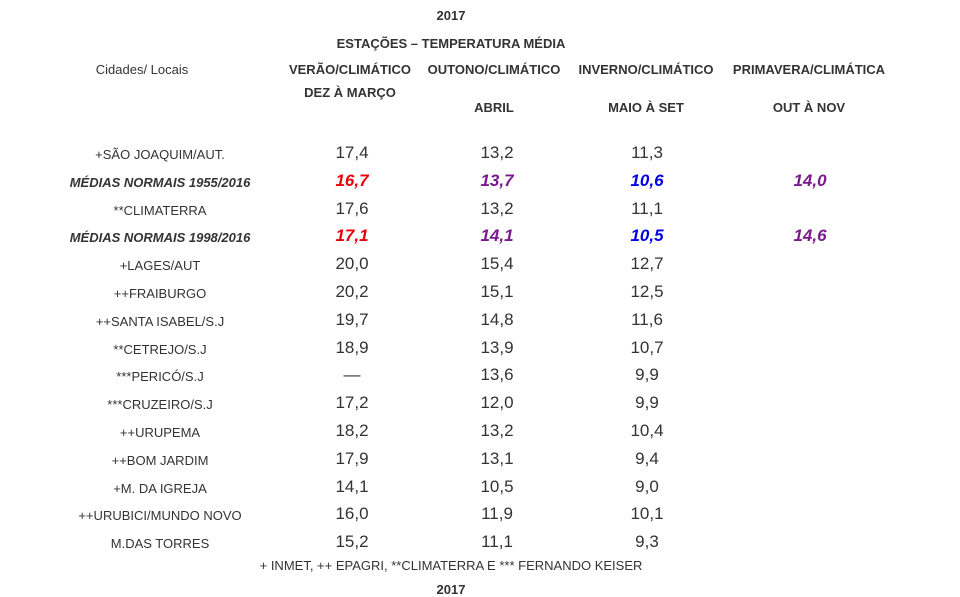 The width and height of the screenshot is (960, 597). I want to click on cell-summer: 15,2, so click(352, 541).